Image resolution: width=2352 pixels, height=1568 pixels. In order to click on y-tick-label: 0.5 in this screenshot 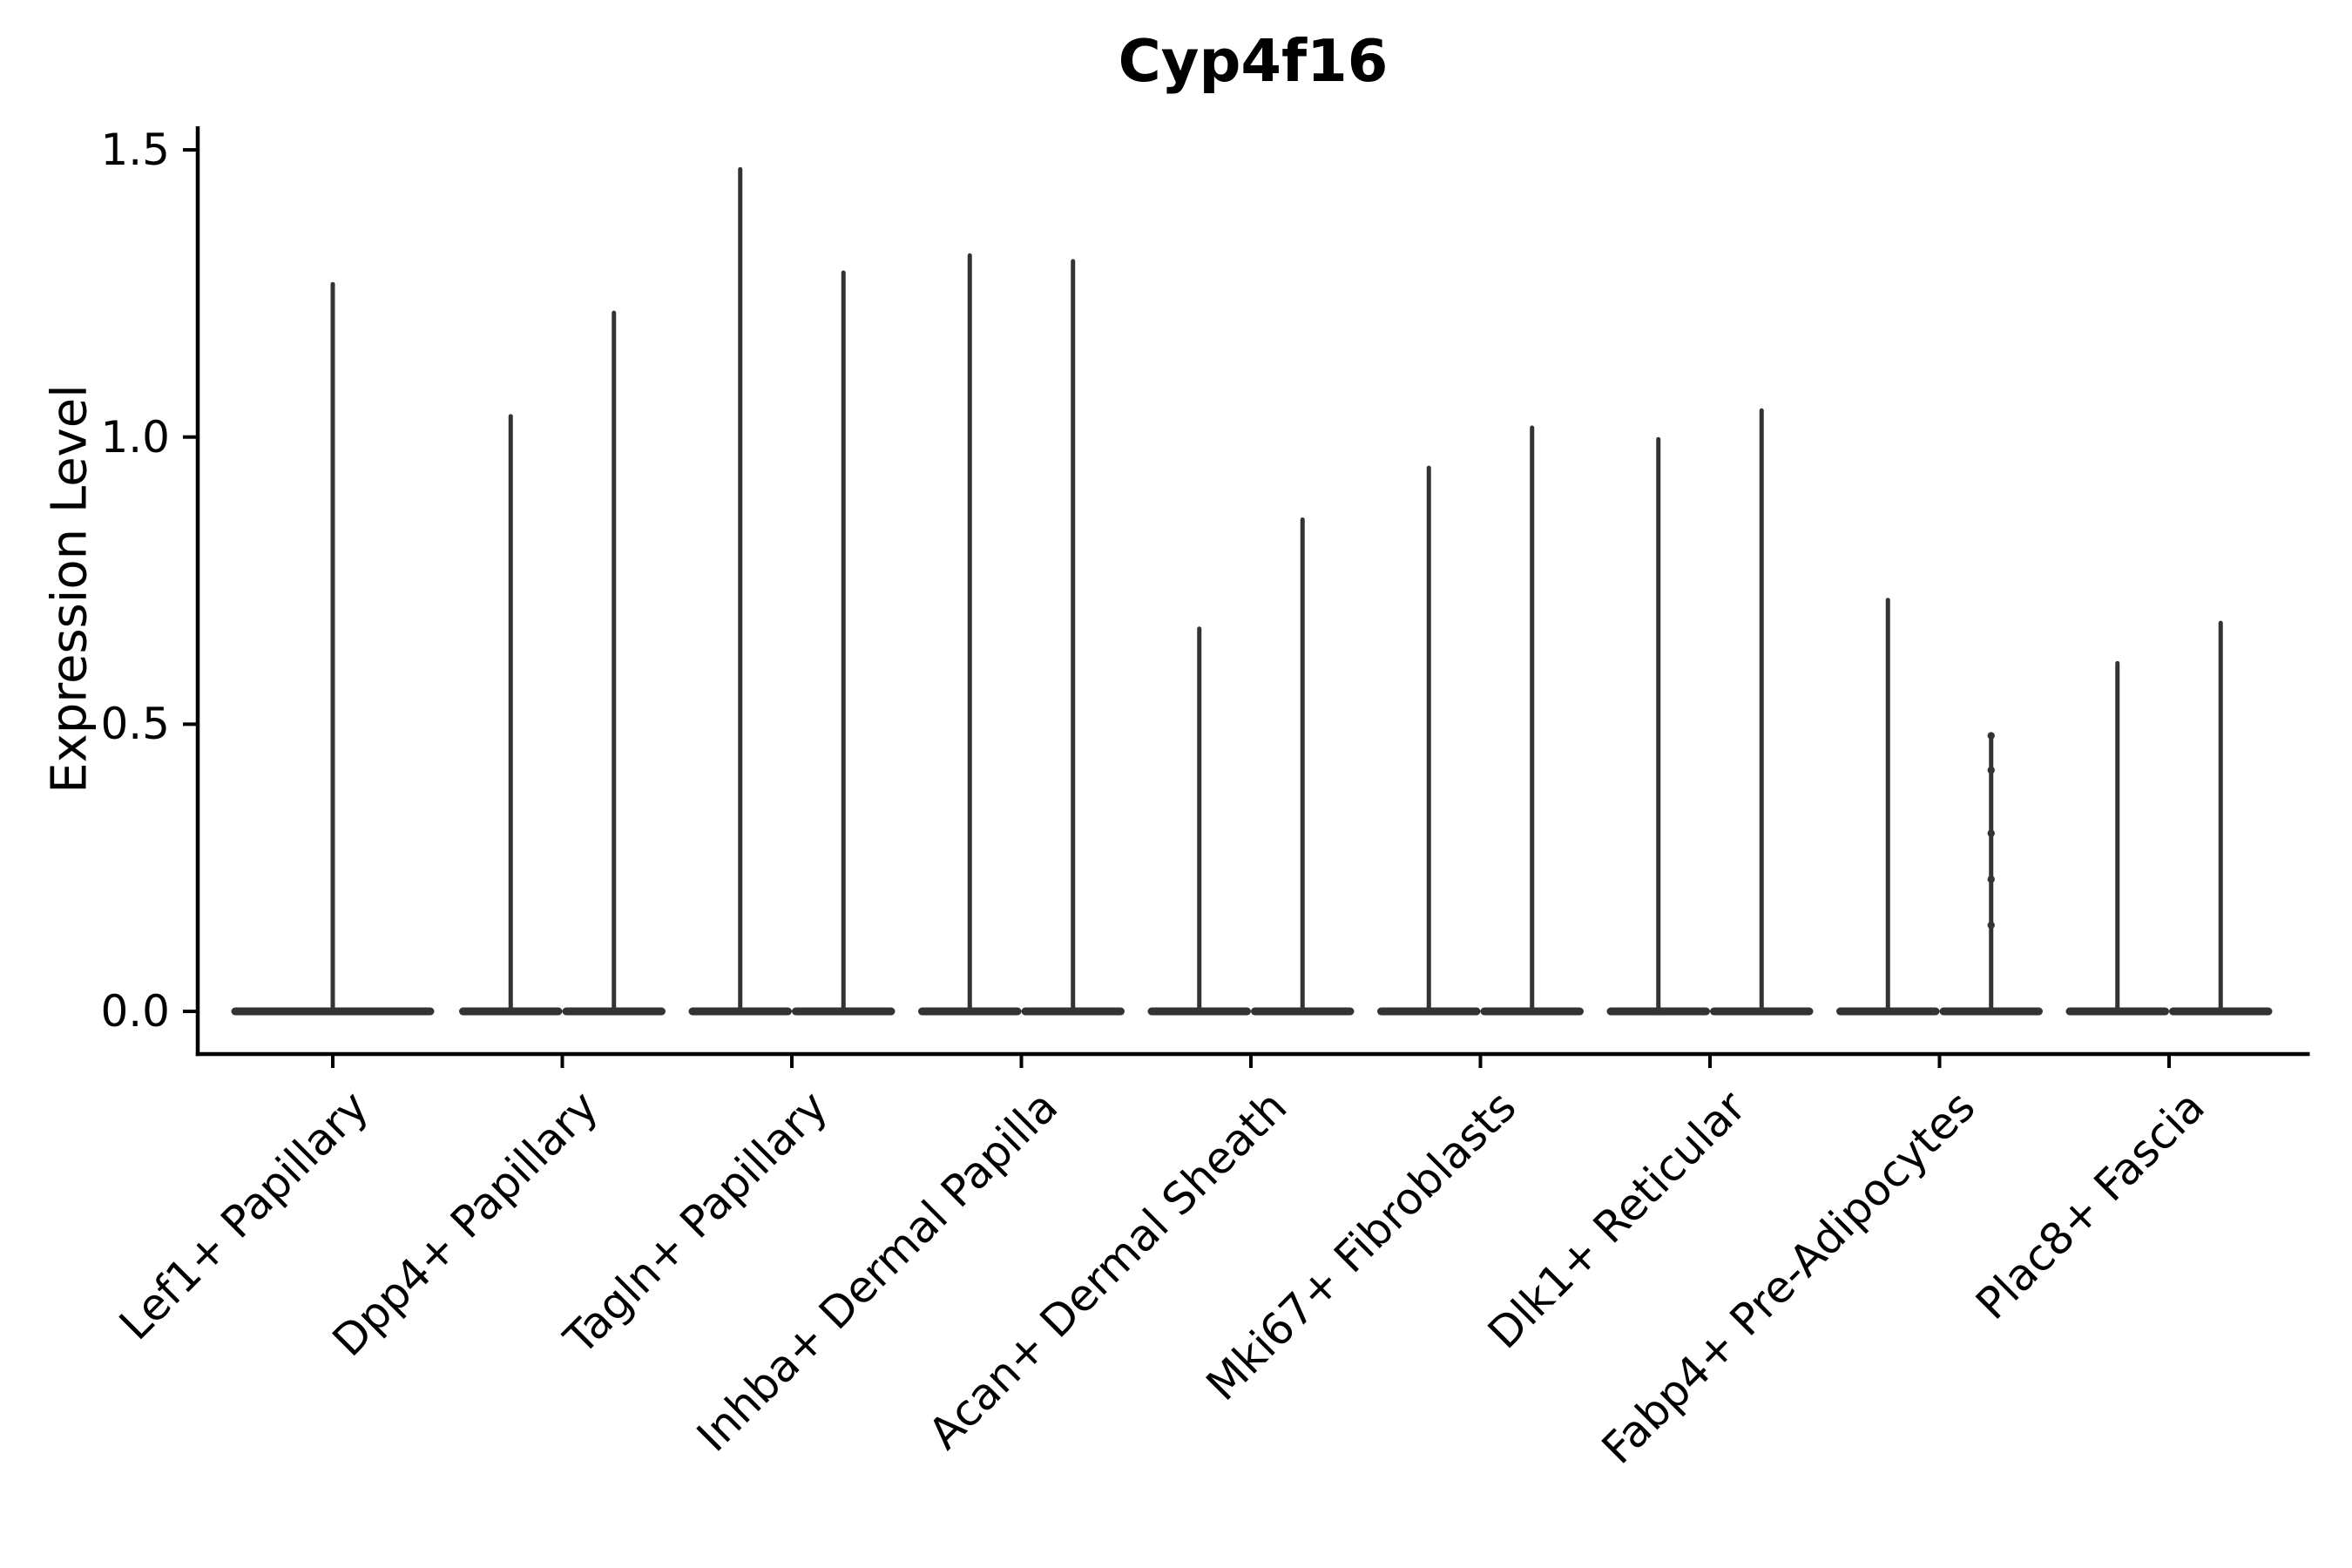, I will do `click(135, 724)`.